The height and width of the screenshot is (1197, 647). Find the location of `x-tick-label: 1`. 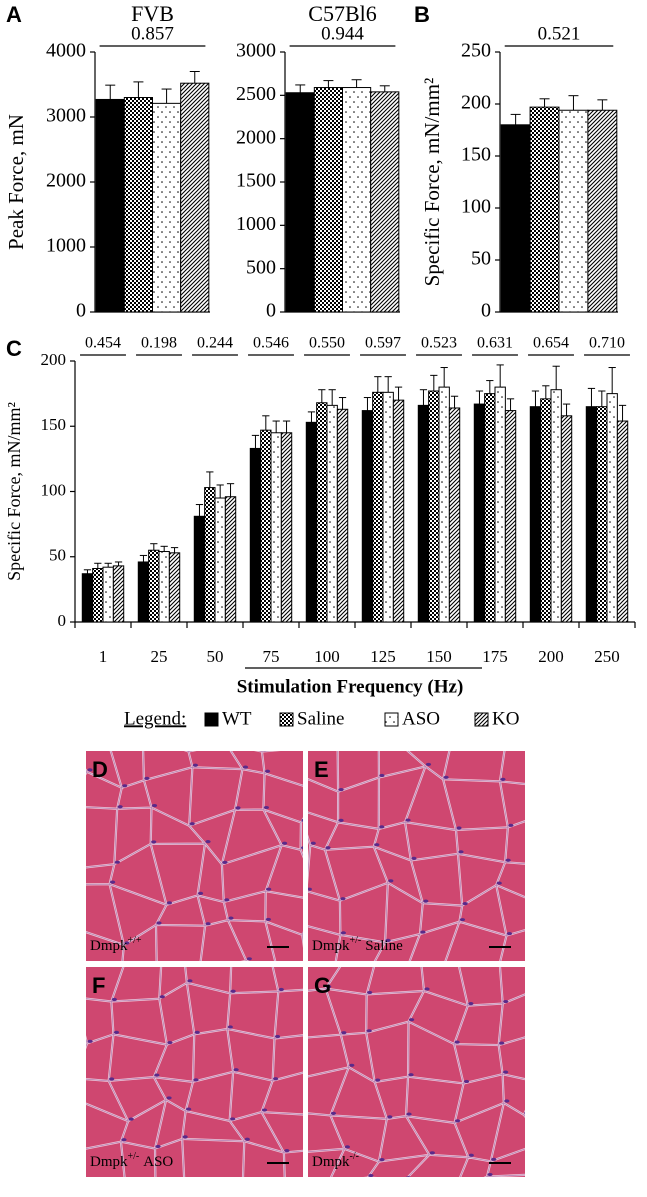

x-tick-label: 1 is located at coordinates (103, 656).